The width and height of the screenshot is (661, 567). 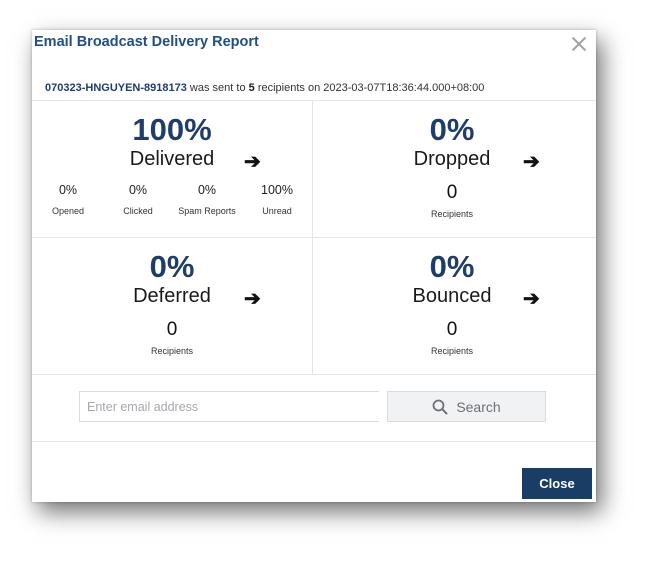 I want to click on spam-reports-label: Spam Reports, so click(x=207, y=211).